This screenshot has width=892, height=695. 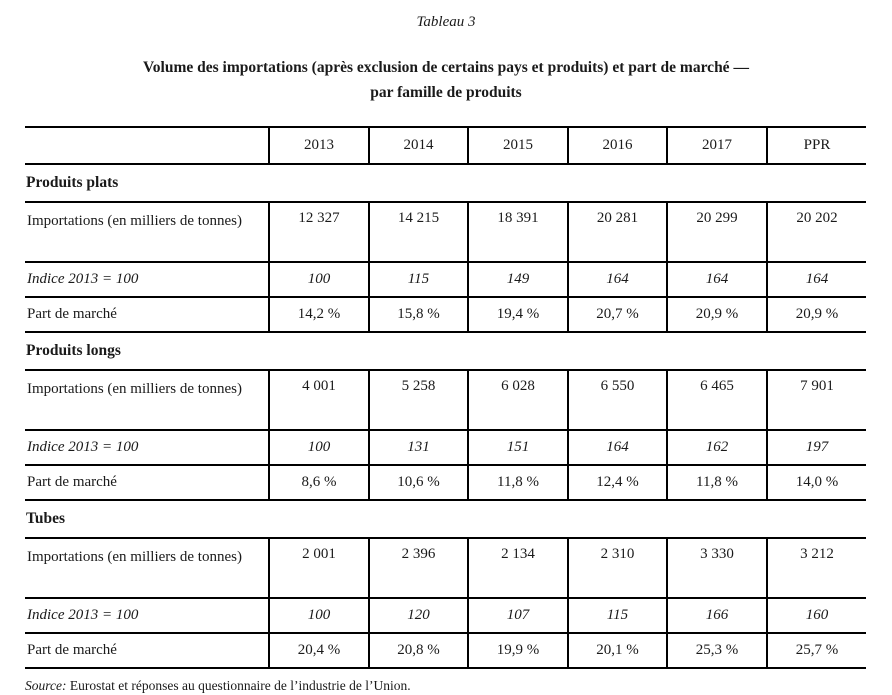 I want to click on value-cell: 120, so click(x=418, y=615).